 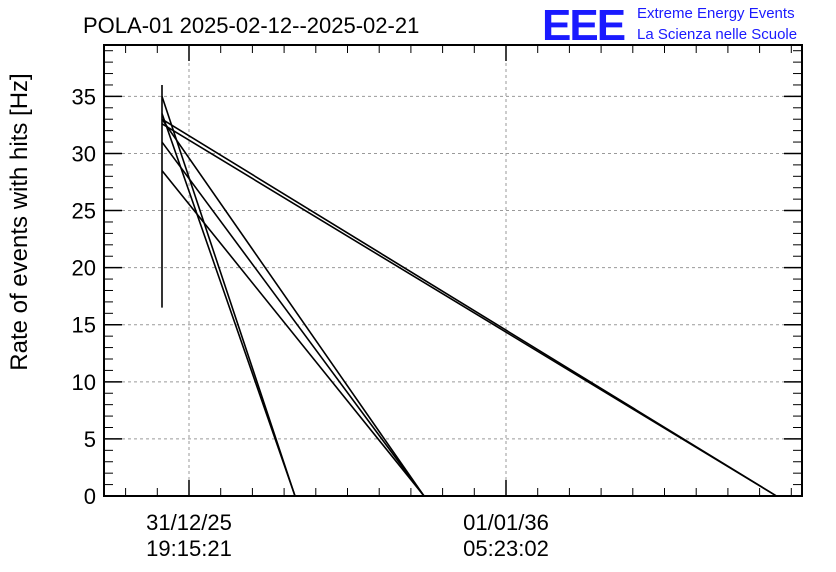 I want to click on x-tick-label-date: 31/12/25, so click(x=189, y=522).